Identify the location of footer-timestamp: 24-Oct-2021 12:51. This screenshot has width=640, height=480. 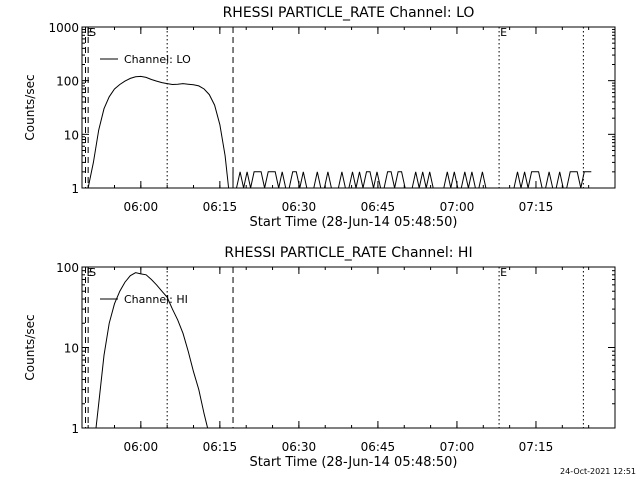
(598, 471).